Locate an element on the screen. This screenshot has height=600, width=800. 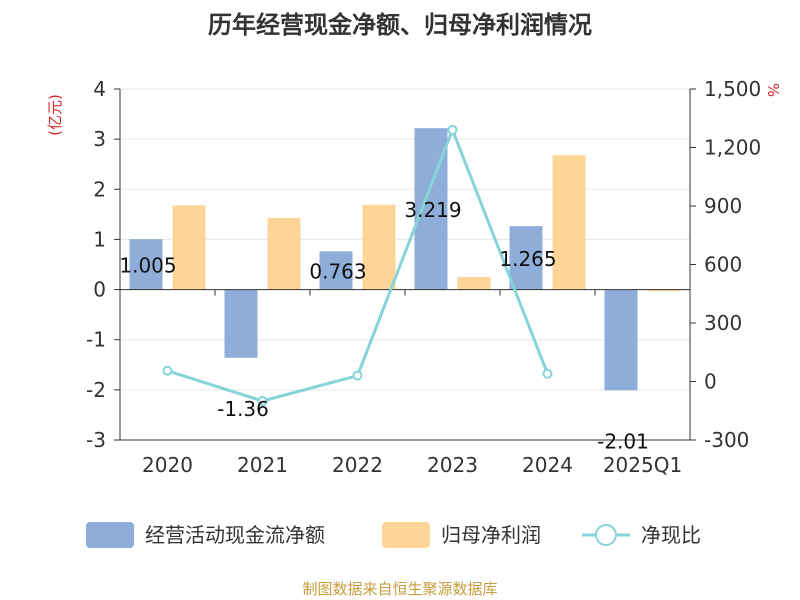
data-label: 1.005 is located at coordinates (147, 265).